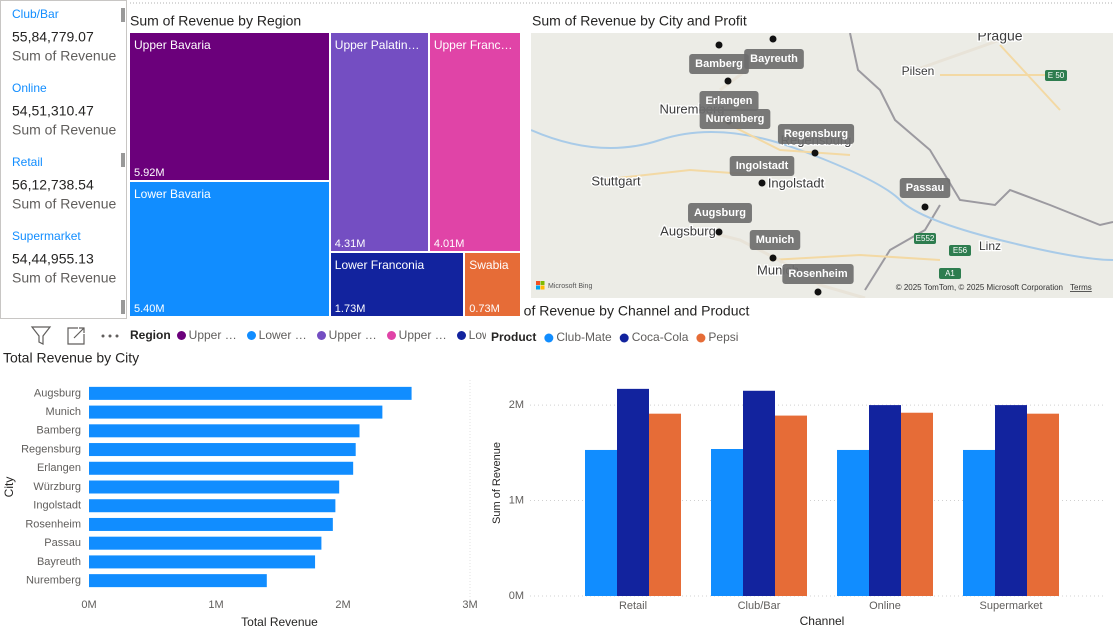  I want to click on x-tick-label: Supermarket, so click(1011, 606).